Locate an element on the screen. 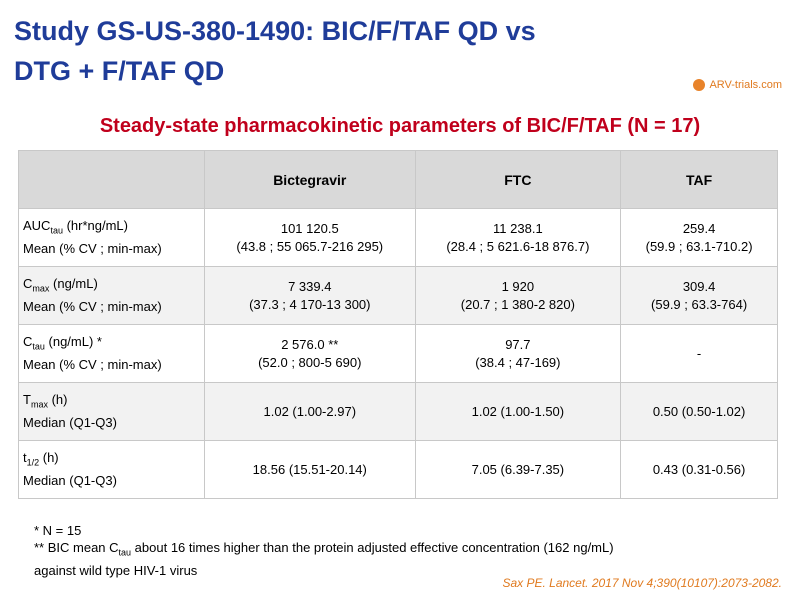 The width and height of the screenshot is (800, 600). cell-text: 0.50 (0.50-1.02) is located at coordinates (699, 411).